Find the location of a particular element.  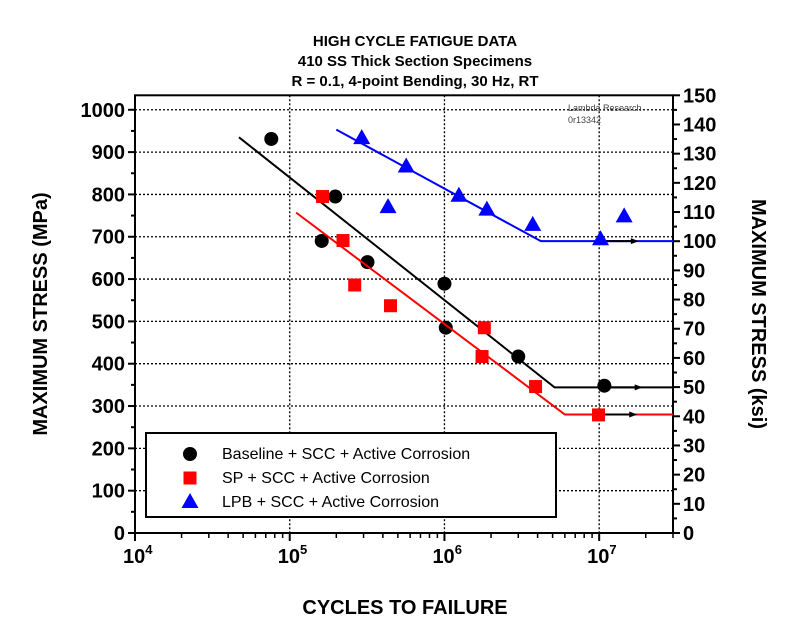

x-tick-label: 10⁴ is located at coordinates (138, 555).